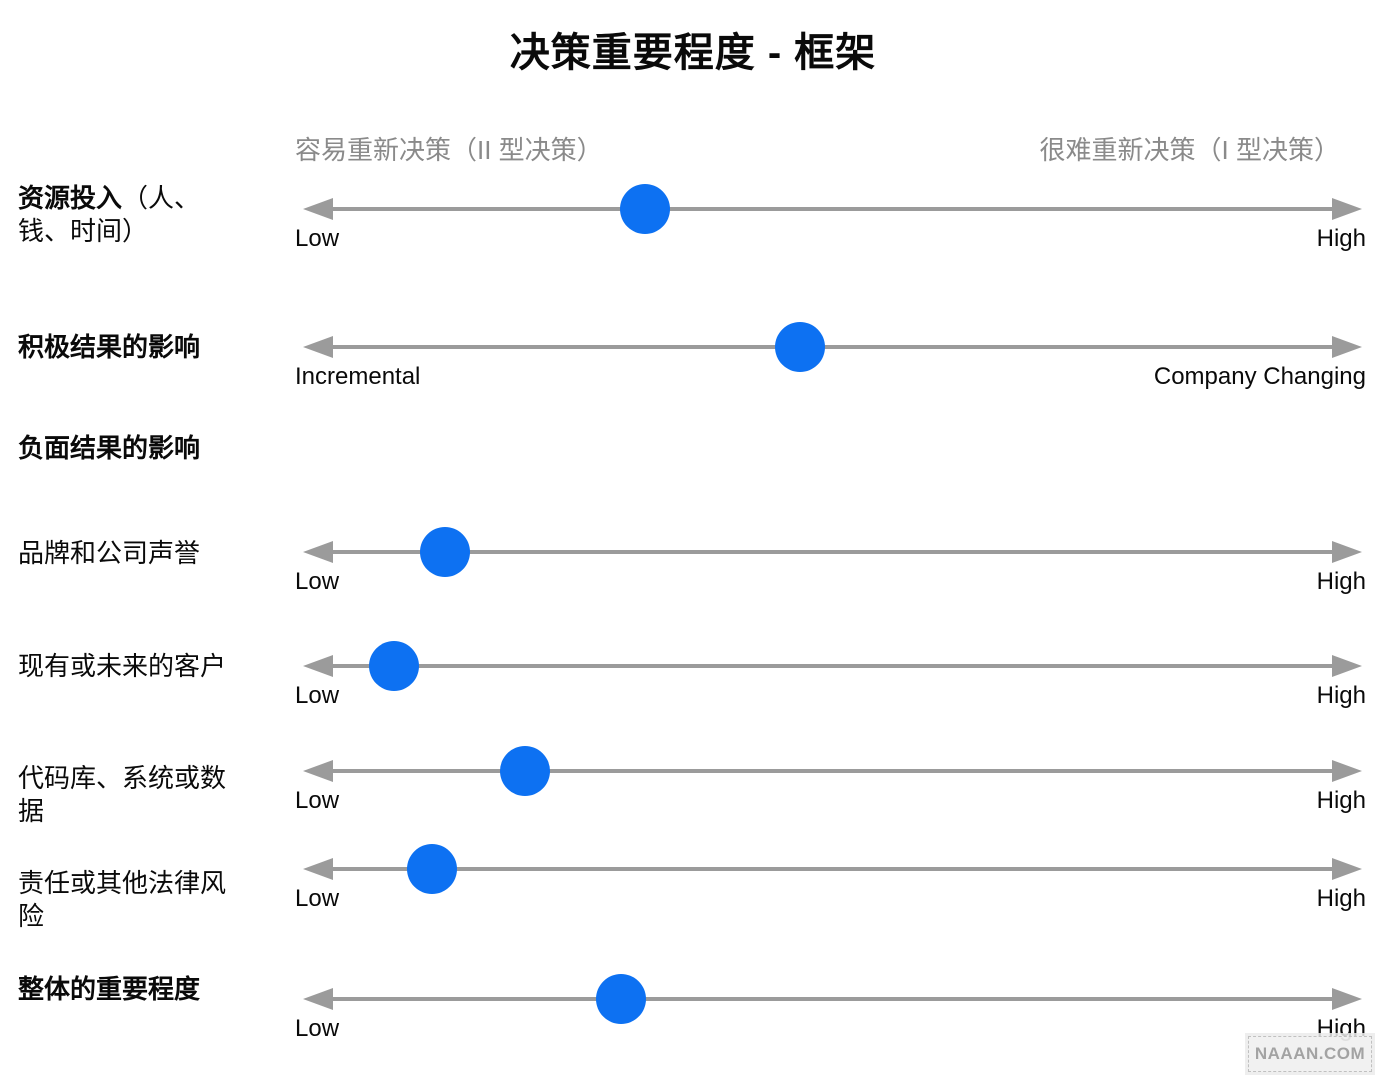 The width and height of the screenshot is (1386, 1080). What do you see at coordinates (109, 553) in the screenshot?
I see `row-label-text: 品牌和公司声誉` at bounding box center [109, 553].